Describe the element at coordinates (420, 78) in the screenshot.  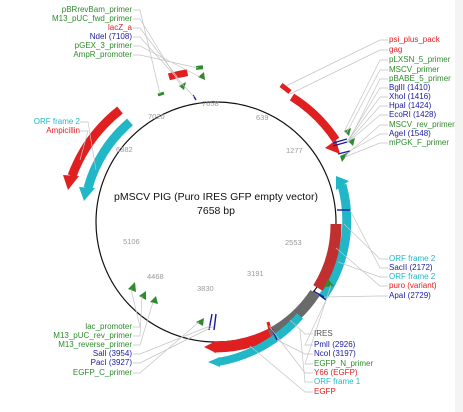
I see `label-pbabe-5-primer: pBABE_5_primer` at that location.